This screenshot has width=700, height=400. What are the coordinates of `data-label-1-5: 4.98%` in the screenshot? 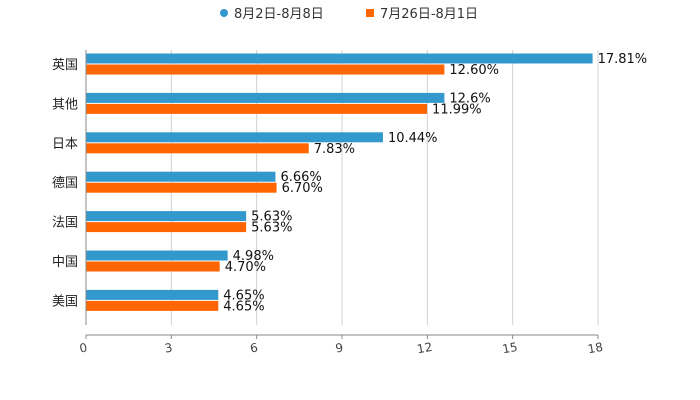 It's located at (253, 256).